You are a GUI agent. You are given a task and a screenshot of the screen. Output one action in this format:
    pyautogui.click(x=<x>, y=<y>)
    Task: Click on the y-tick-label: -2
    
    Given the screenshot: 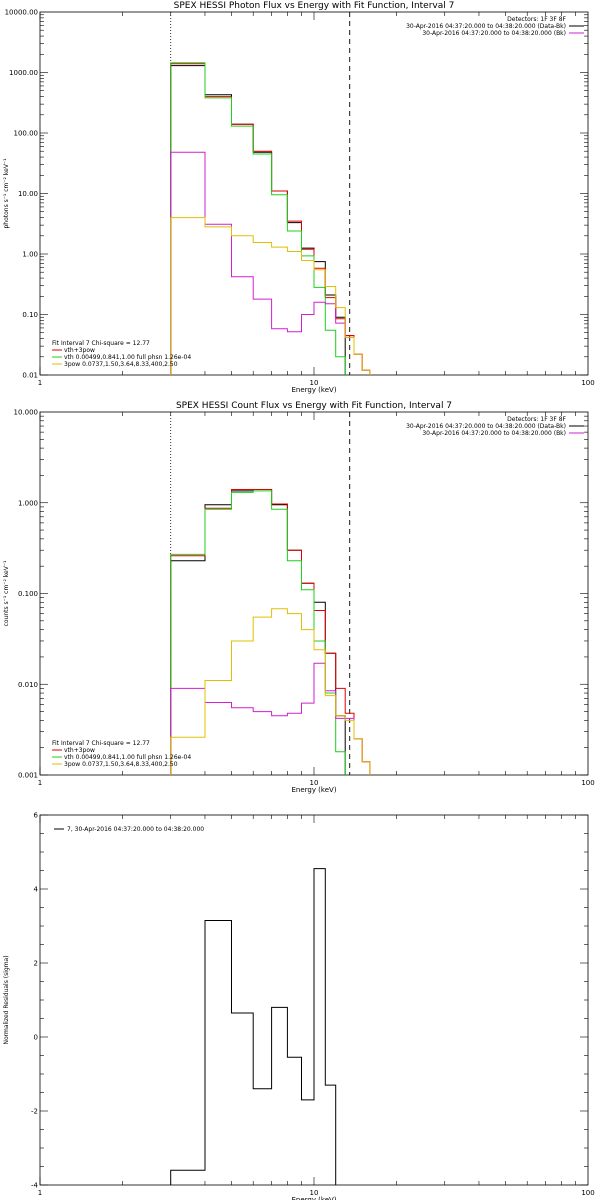 What is the action you would take?
    pyautogui.click(x=34, y=1112)
    